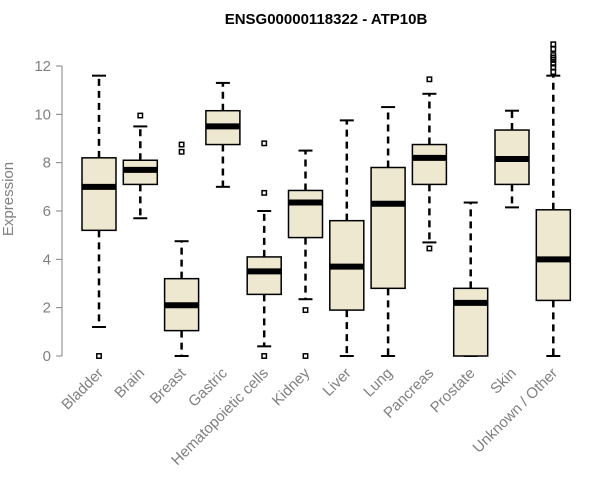 Image resolution: width=600 pixels, height=500 pixels. What do you see at coordinates (168, 385) in the screenshot?
I see `x-tick-label: Breast` at bounding box center [168, 385].